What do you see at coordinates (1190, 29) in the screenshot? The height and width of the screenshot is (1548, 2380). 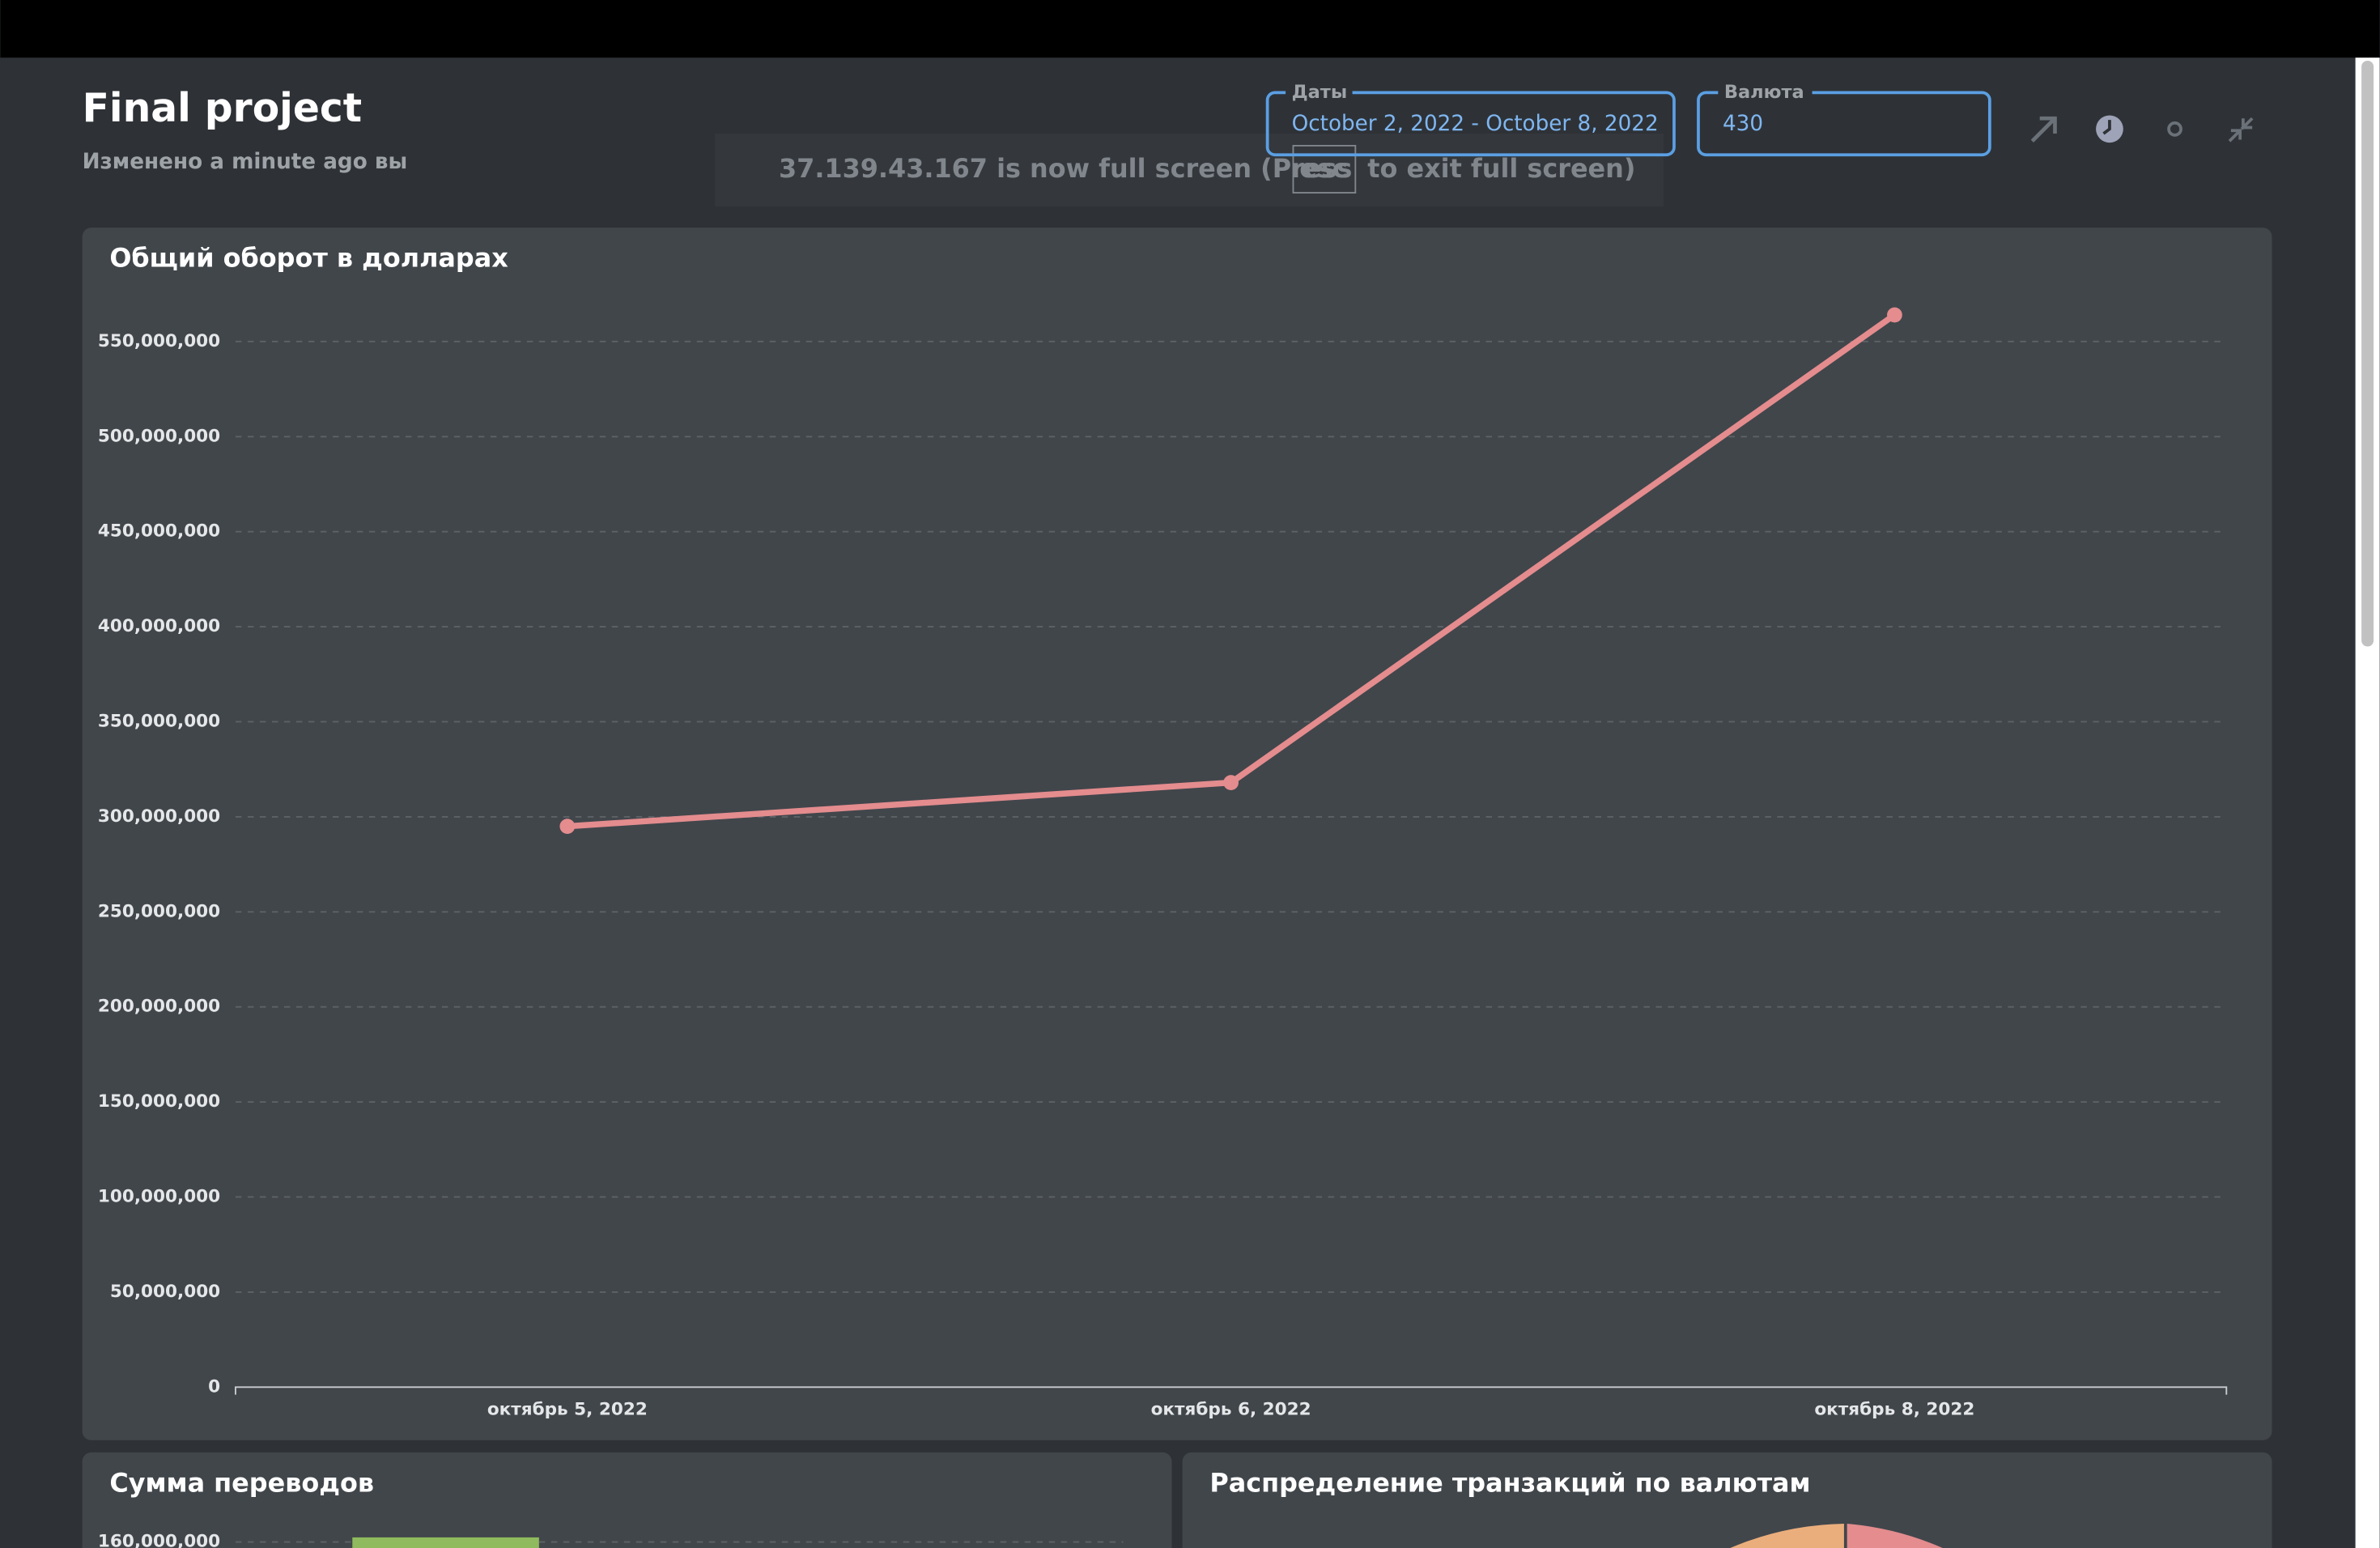 I see `top-bar` at bounding box center [1190, 29].